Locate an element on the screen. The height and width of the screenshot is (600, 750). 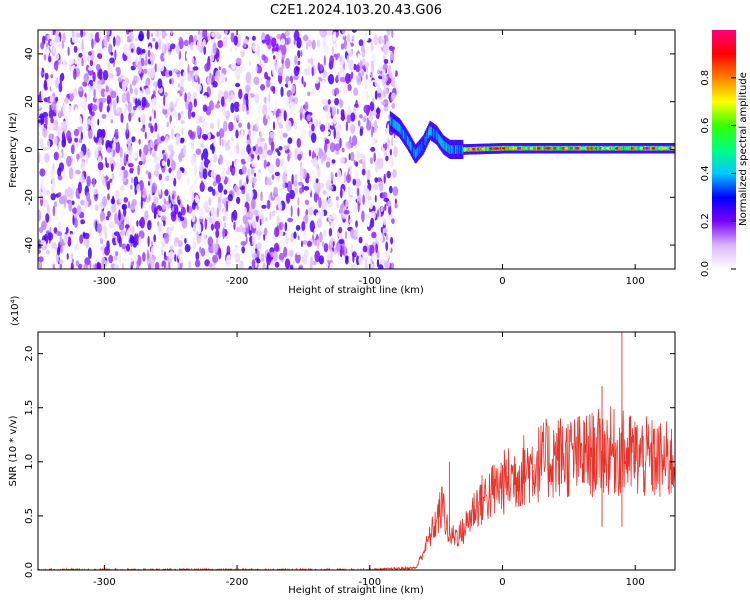
x-tick-label: -100 is located at coordinates (369, 582).